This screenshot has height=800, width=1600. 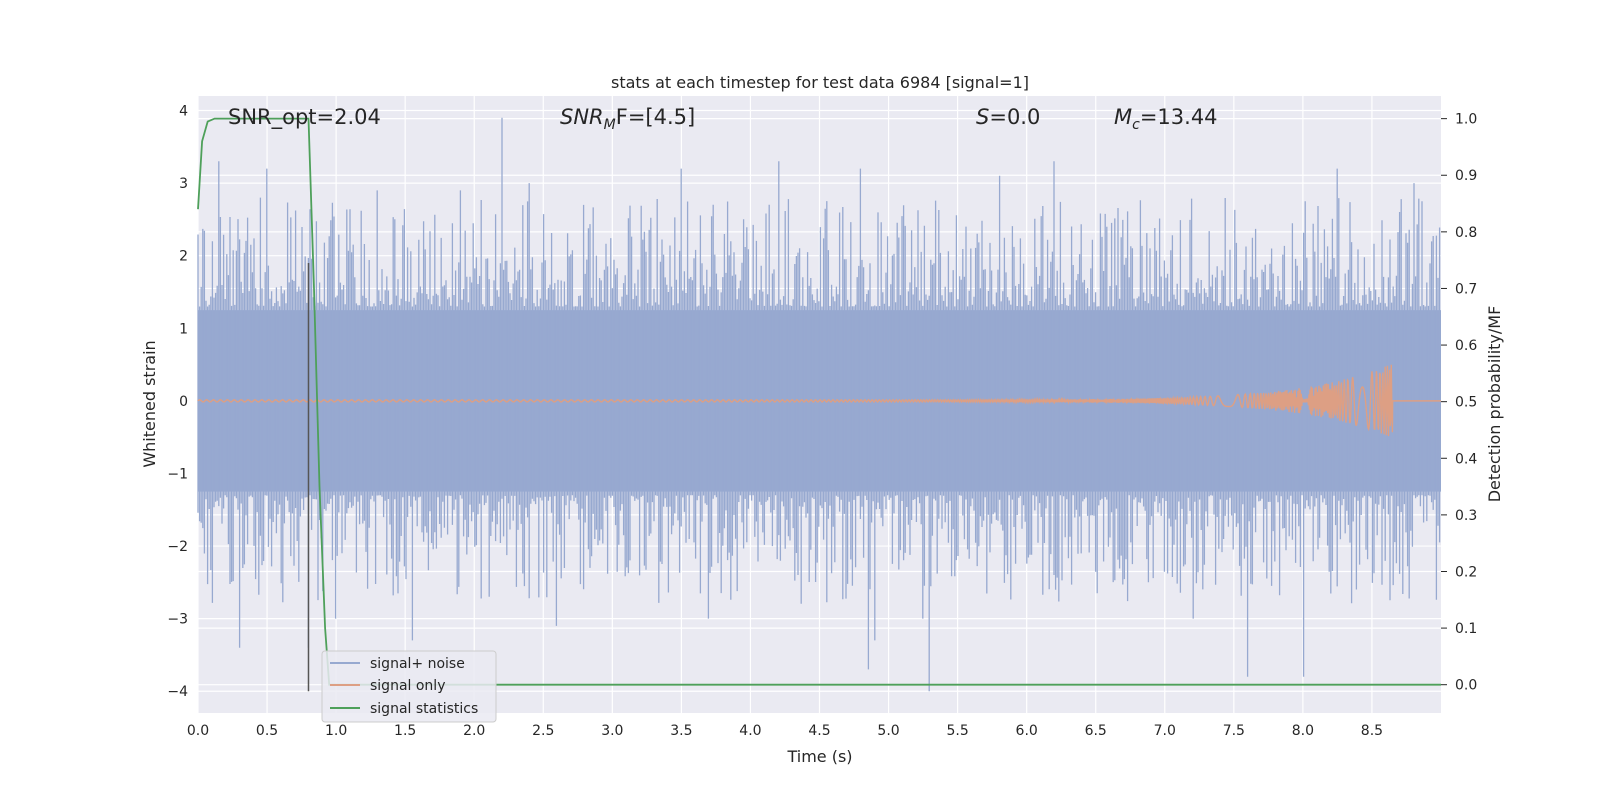 I want to click on y2-tick-labels: 1.0 0.9 0.8 0.7 0.6 0.5 0.4 0.3 0.2 0.1 0.0, so click(x=1459, y=403).